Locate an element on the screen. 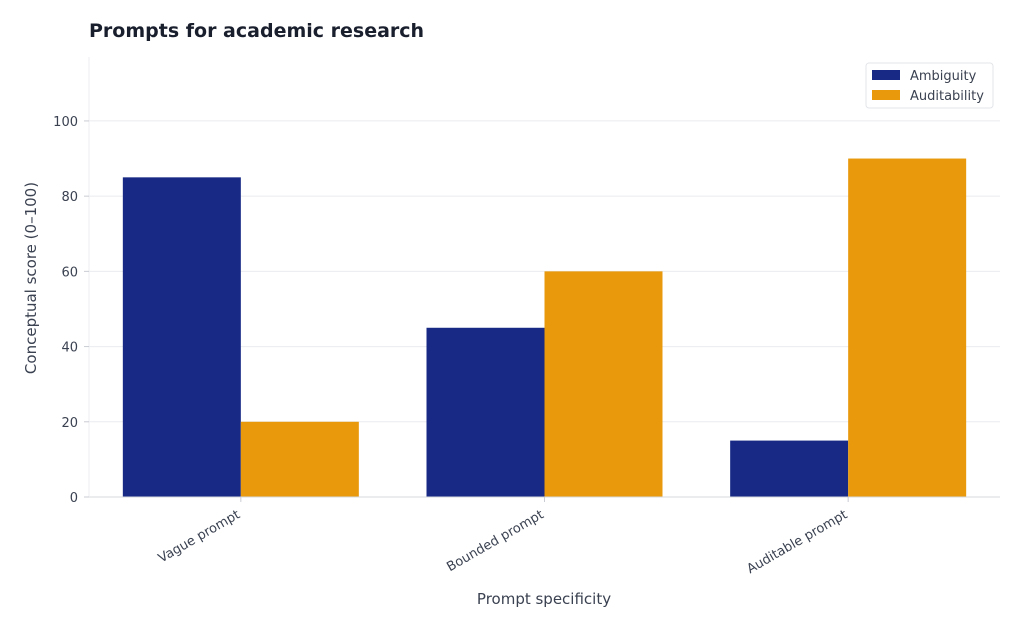  x-axis-label: Prompt specificity is located at coordinates (544, 599).